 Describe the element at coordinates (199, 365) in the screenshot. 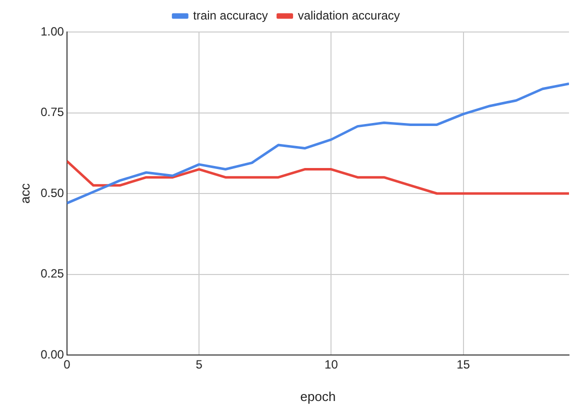

I see `x-tick-label: 5` at that location.